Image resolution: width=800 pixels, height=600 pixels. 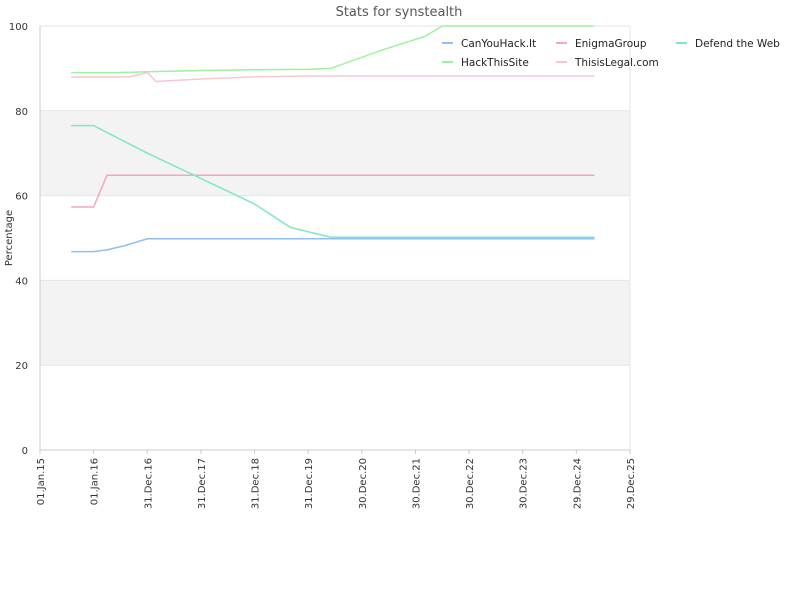 What do you see at coordinates (21, 281) in the screenshot?
I see `y-tick-label: 40` at bounding box center [21, 281].